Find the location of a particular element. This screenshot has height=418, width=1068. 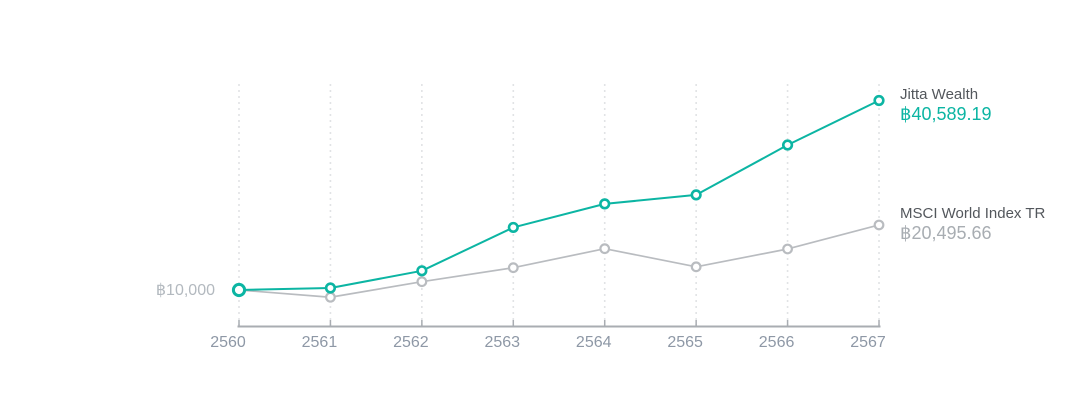

x-axis-tick-label: 2560 is located at coordinates (228, 342).